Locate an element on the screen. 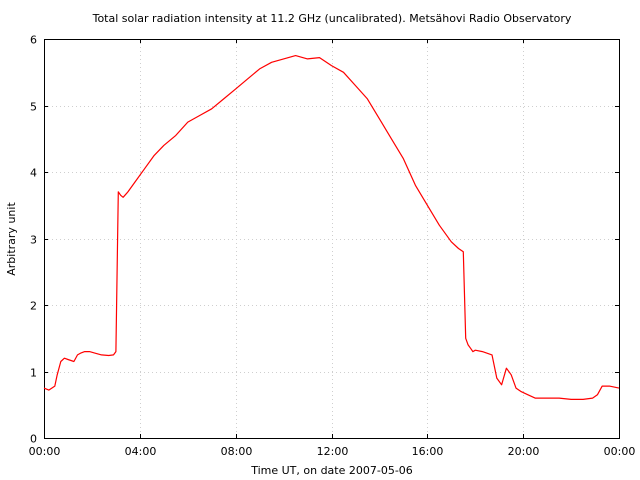  y-axis-label: Arbitrary unit is located at coordinates (11, 239).